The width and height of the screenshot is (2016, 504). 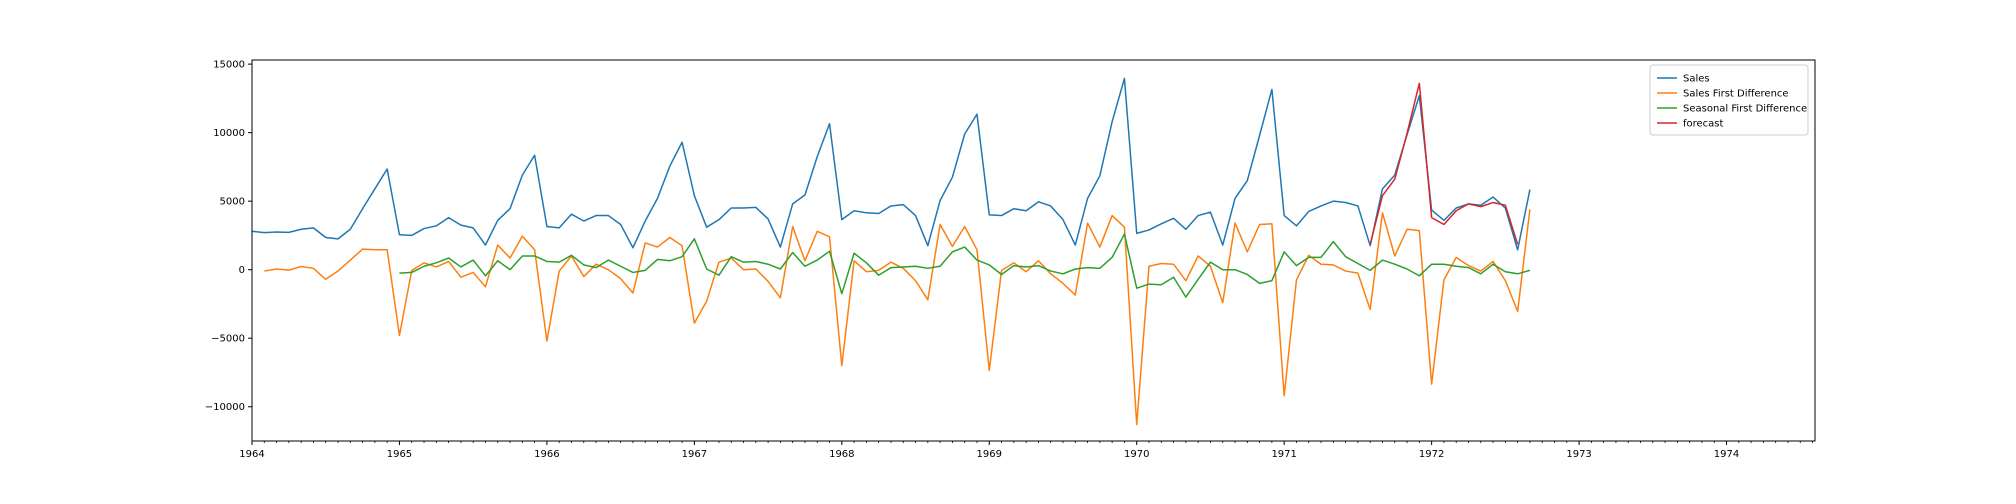 What do you see at coordinates (1136, 454) in the screenshot?
I see `x-tick-label: 1970` at bounding box center [1136, 454].